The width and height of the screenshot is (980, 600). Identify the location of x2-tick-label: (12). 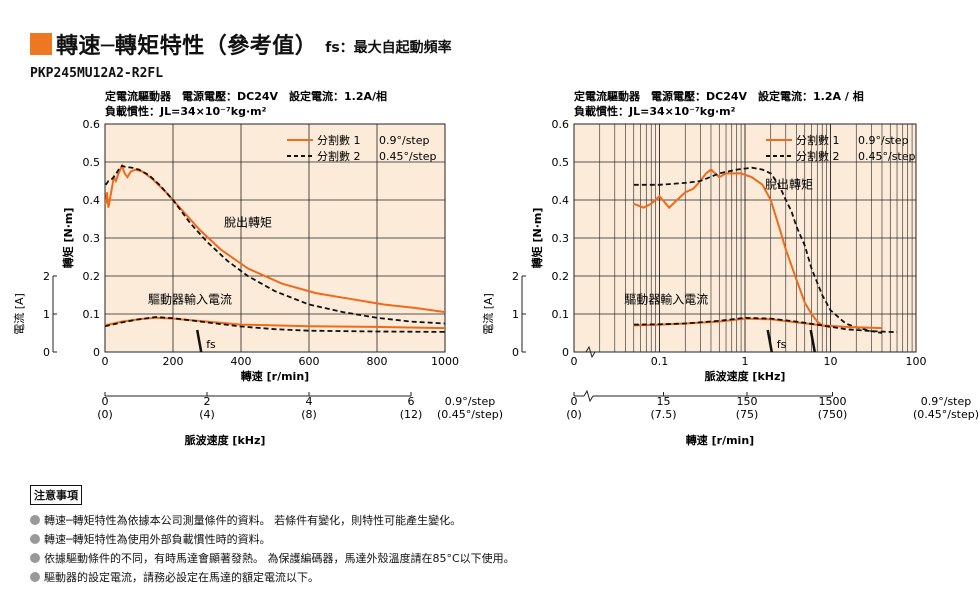
(411, 414).